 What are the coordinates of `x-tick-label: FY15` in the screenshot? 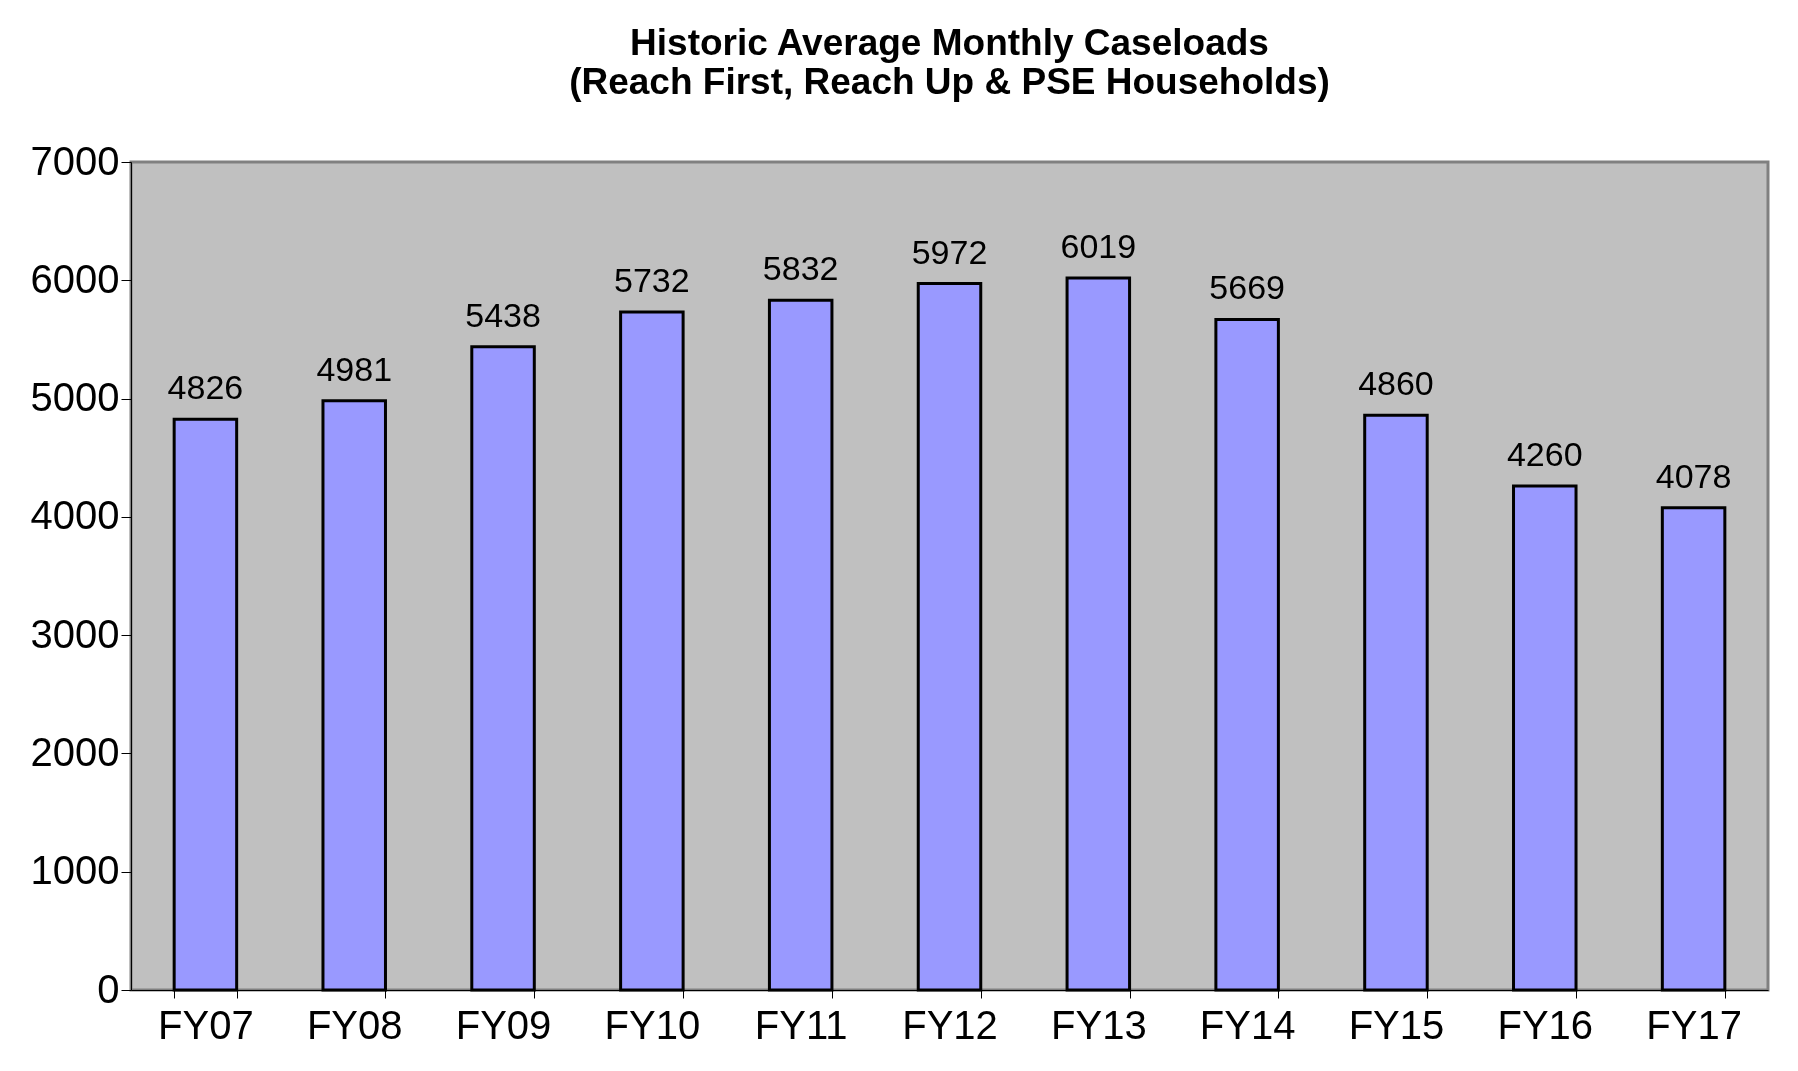 It's located at (1396, 1024).